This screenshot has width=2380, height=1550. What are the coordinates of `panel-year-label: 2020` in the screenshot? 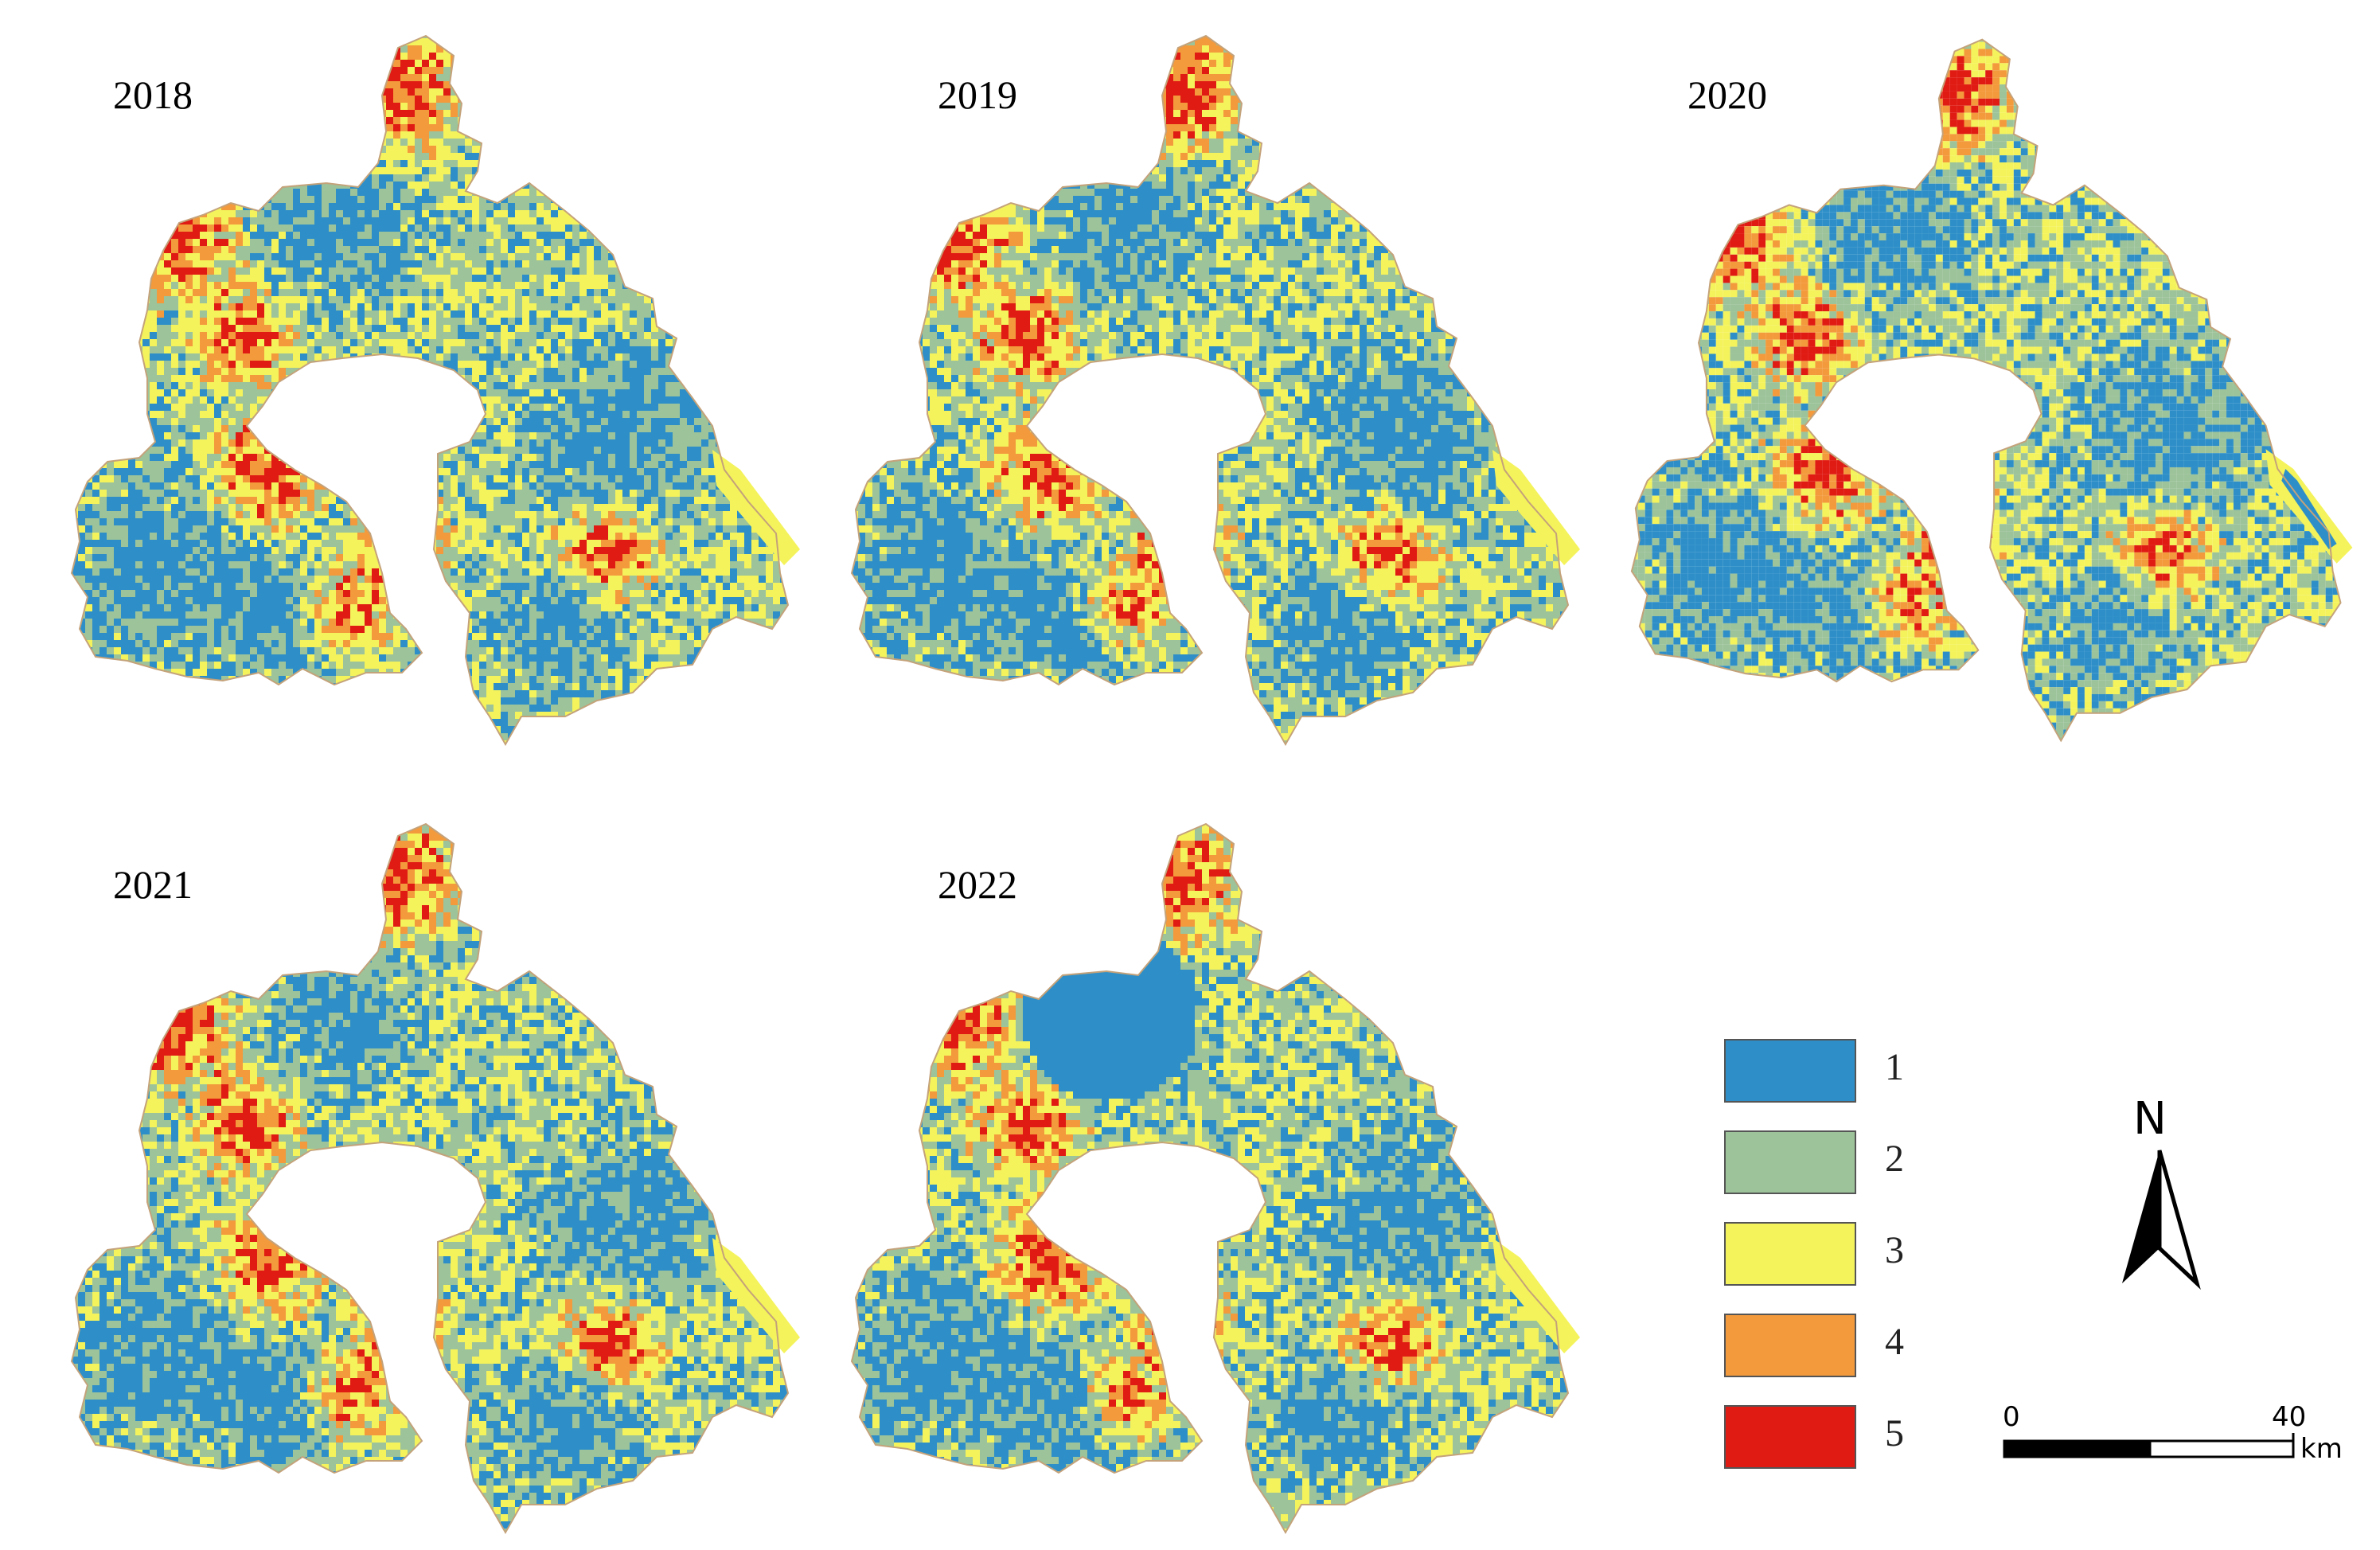 It's located at (1727, 95).